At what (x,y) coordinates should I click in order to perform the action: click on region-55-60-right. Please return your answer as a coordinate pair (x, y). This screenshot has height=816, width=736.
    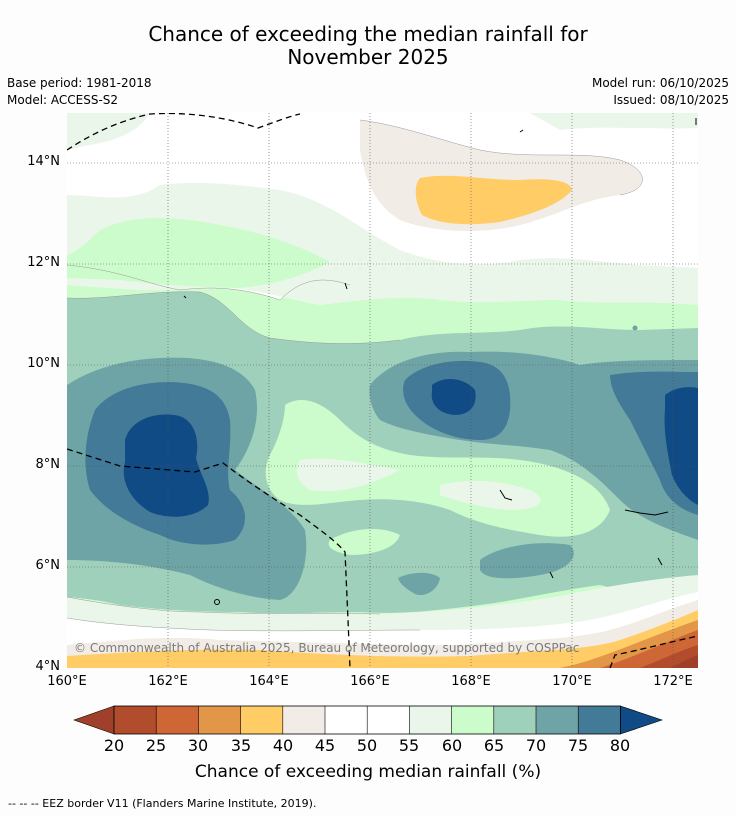
    Looking at the image, I should click on (490, 495).